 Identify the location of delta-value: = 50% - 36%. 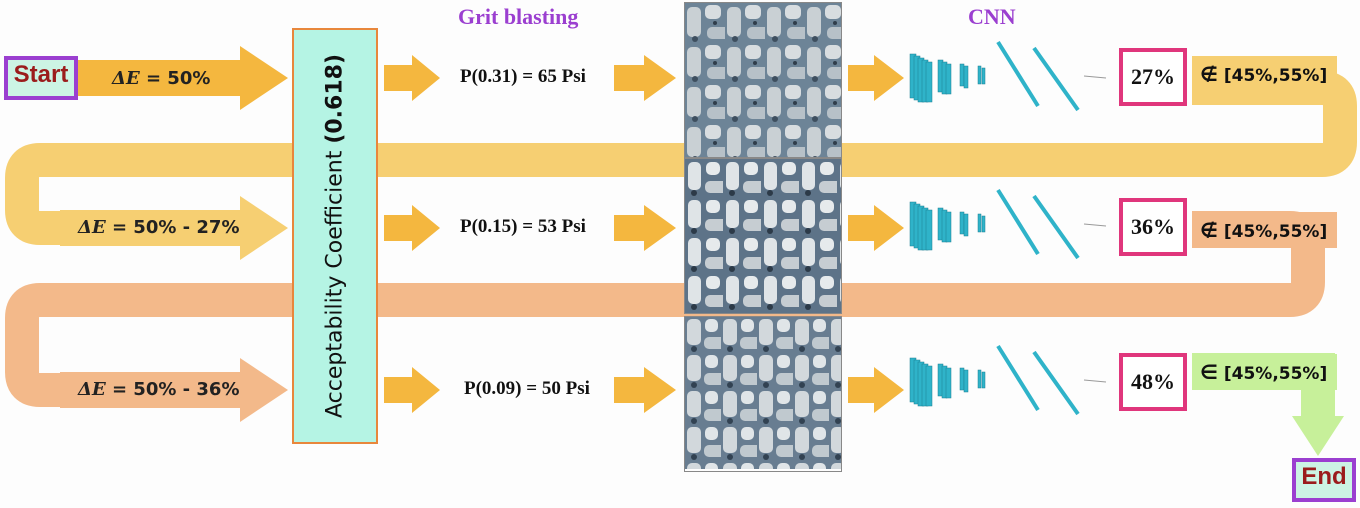
(172, 389).